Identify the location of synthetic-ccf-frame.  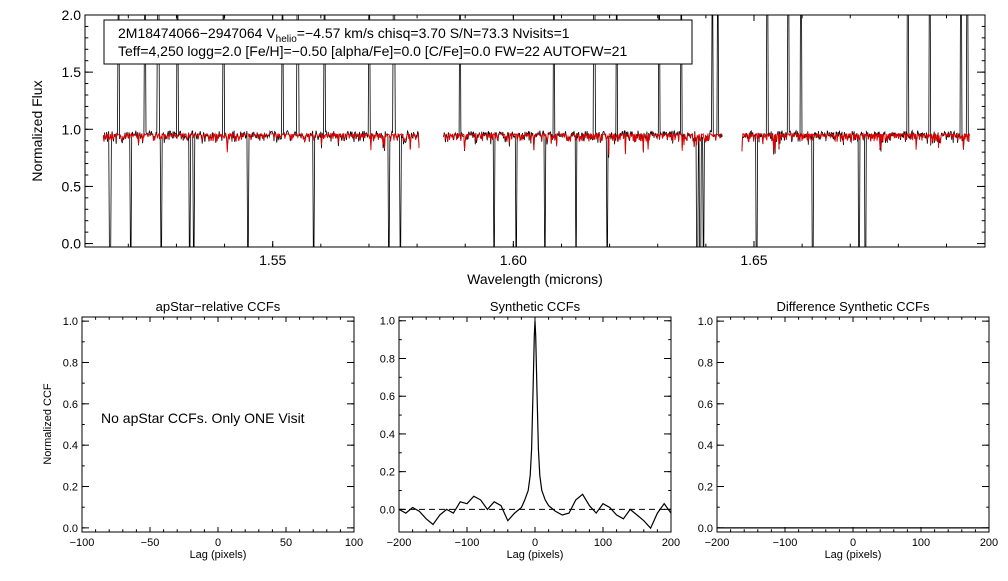
(535, 424).